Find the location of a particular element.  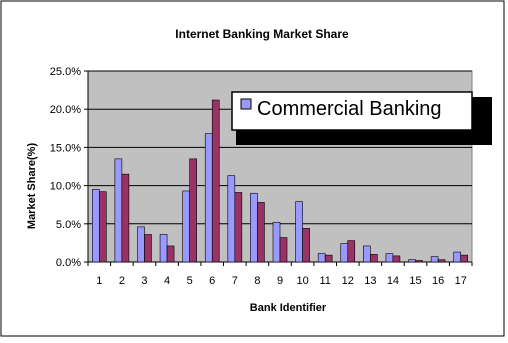

legend-label: Commercial Banking is located at coordinates (349, 109).